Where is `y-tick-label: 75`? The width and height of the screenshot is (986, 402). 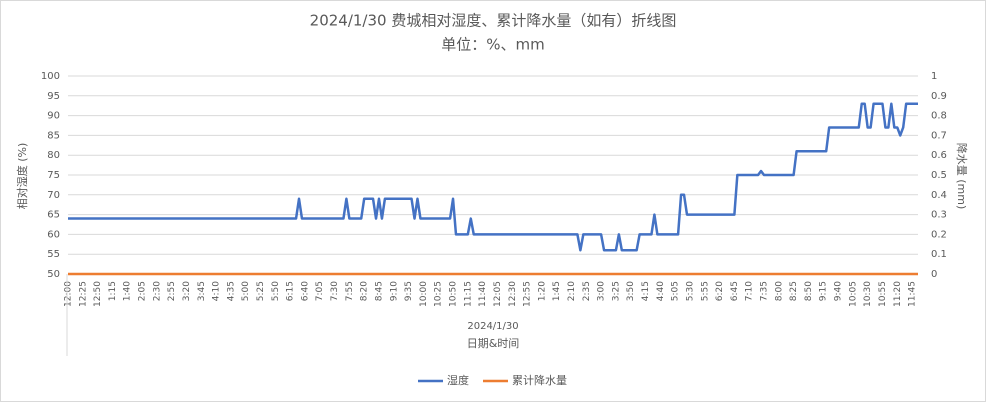 y-tick-label: 75 is located at coordinates (53, 175).